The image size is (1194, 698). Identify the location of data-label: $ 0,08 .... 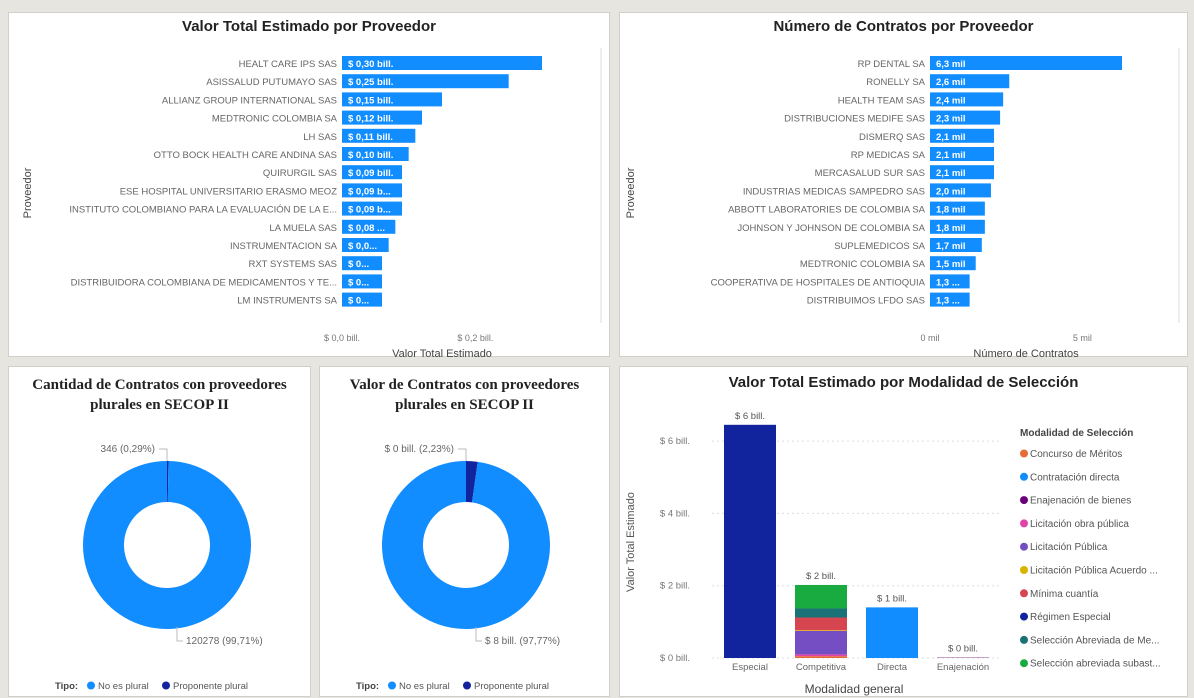
(366, 228).